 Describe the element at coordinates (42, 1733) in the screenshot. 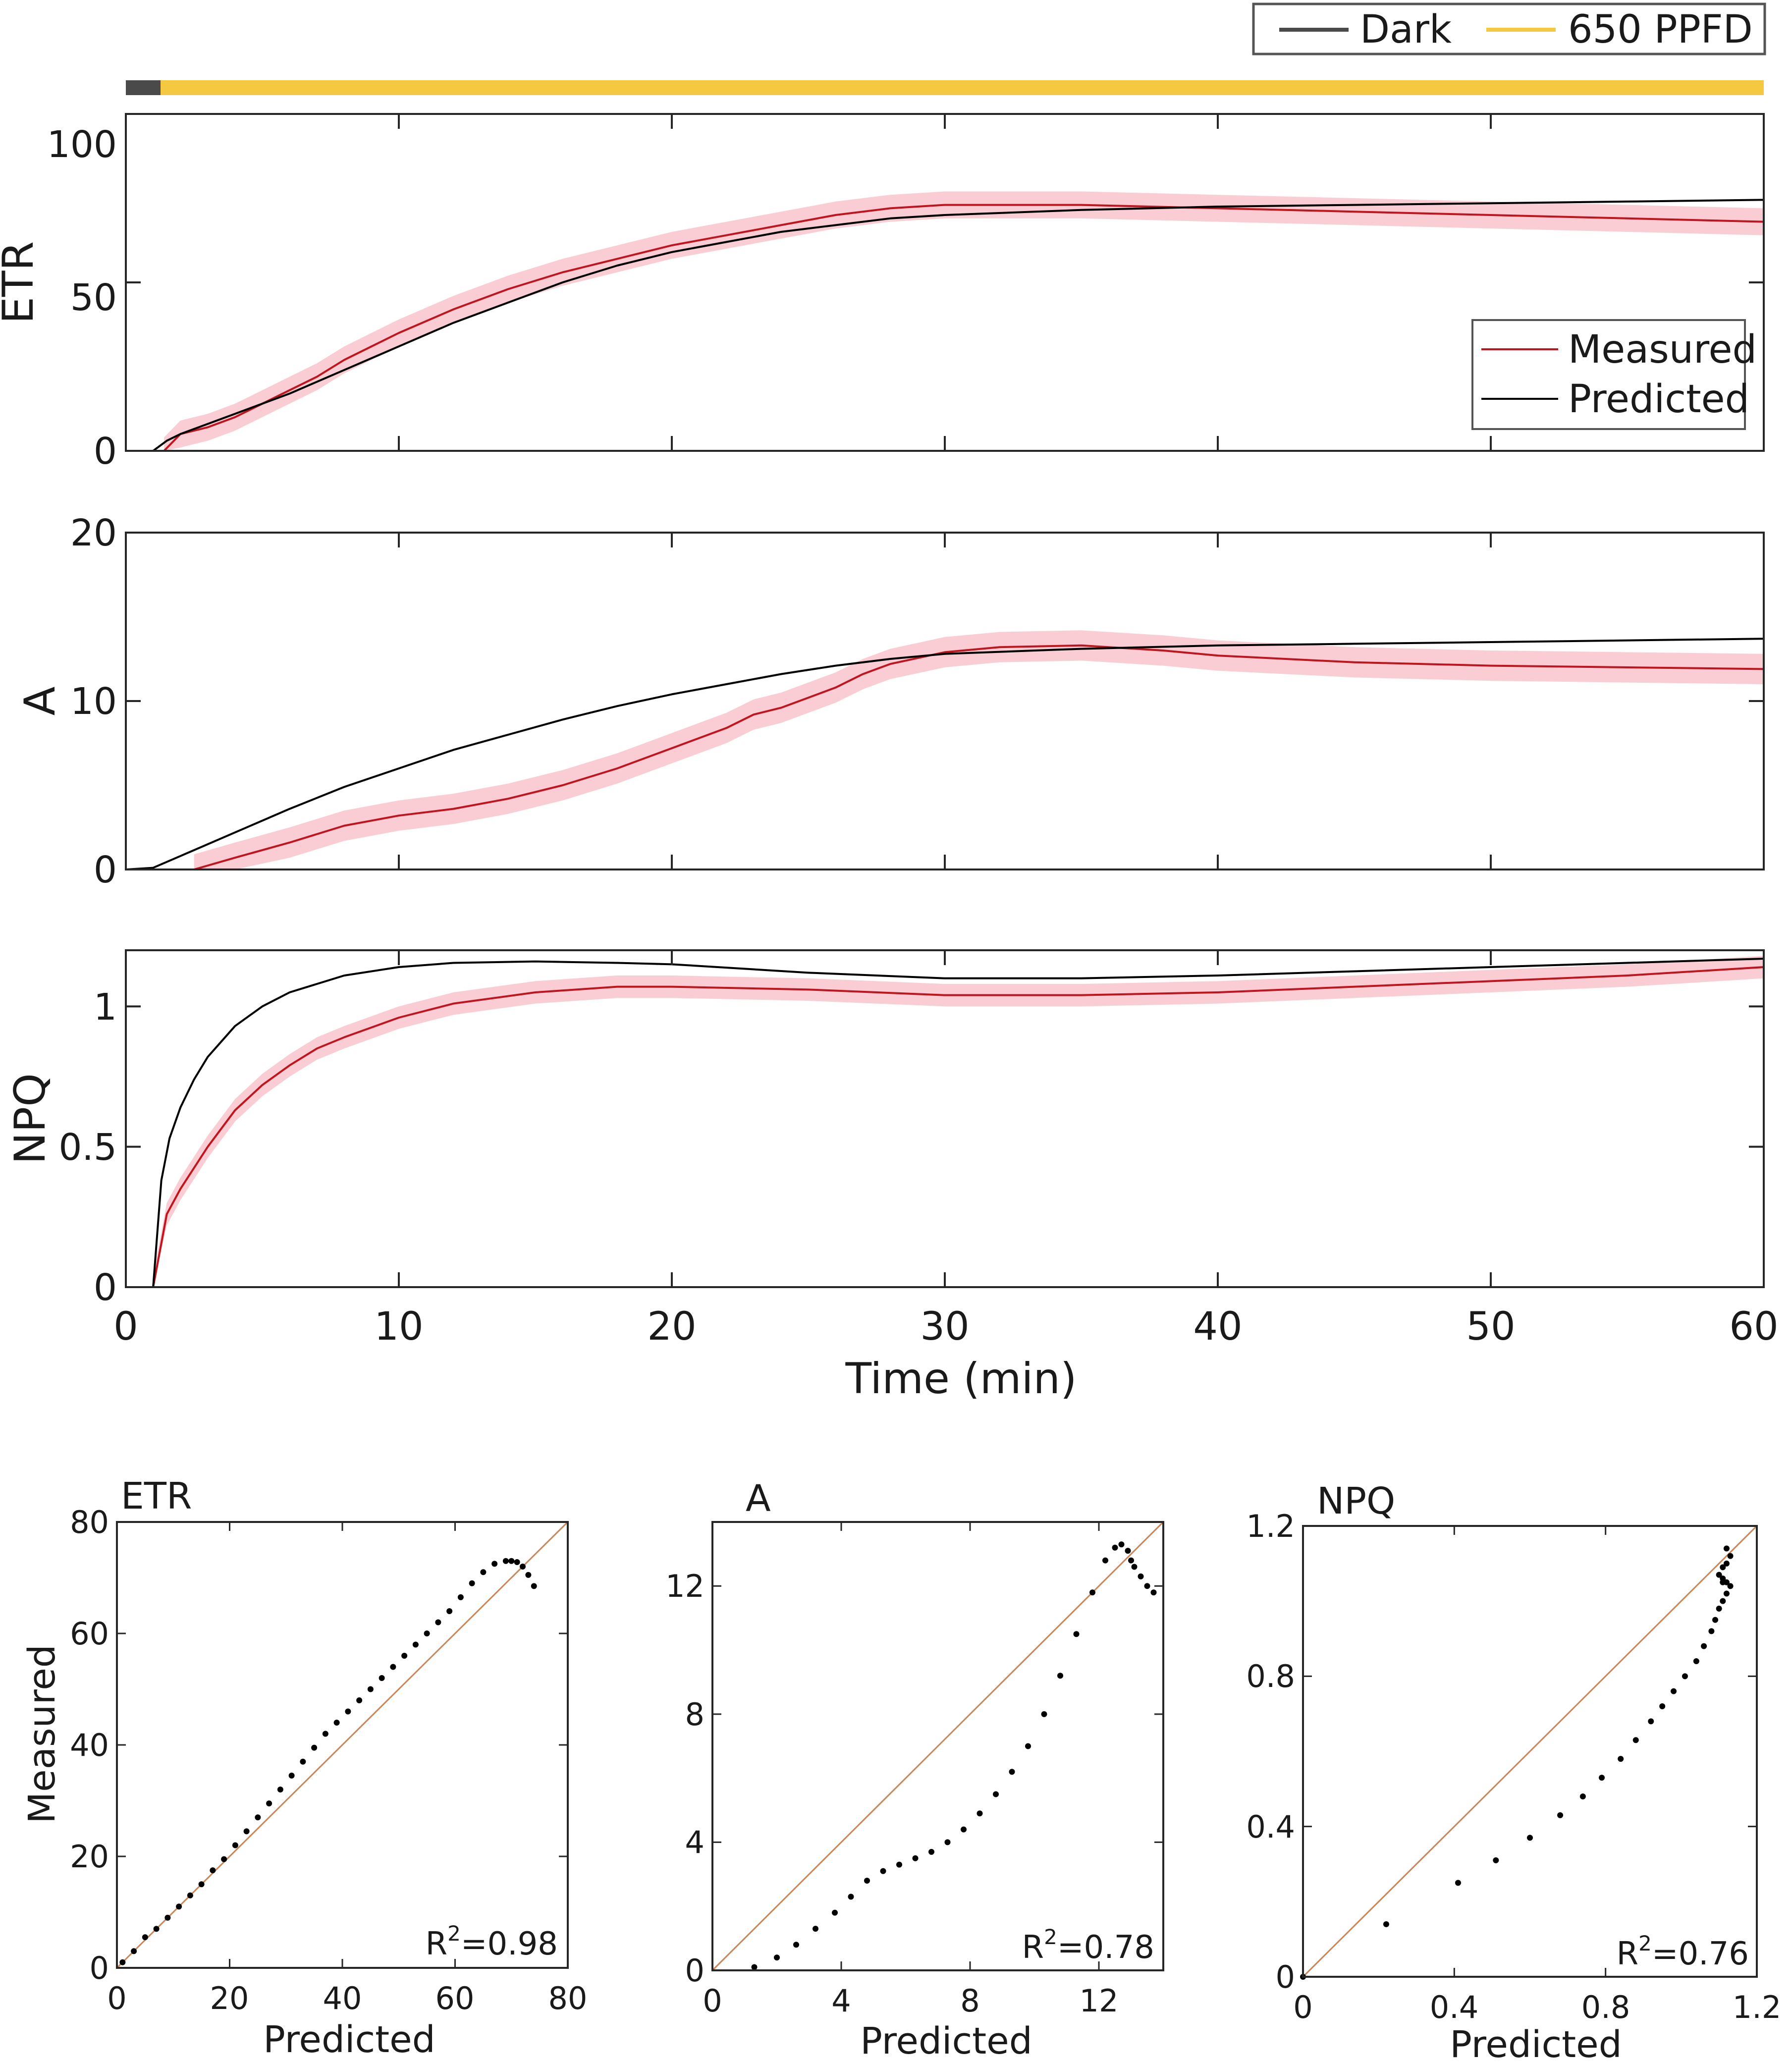

I see `etr-scatter-ylabel: Measured` at that location.